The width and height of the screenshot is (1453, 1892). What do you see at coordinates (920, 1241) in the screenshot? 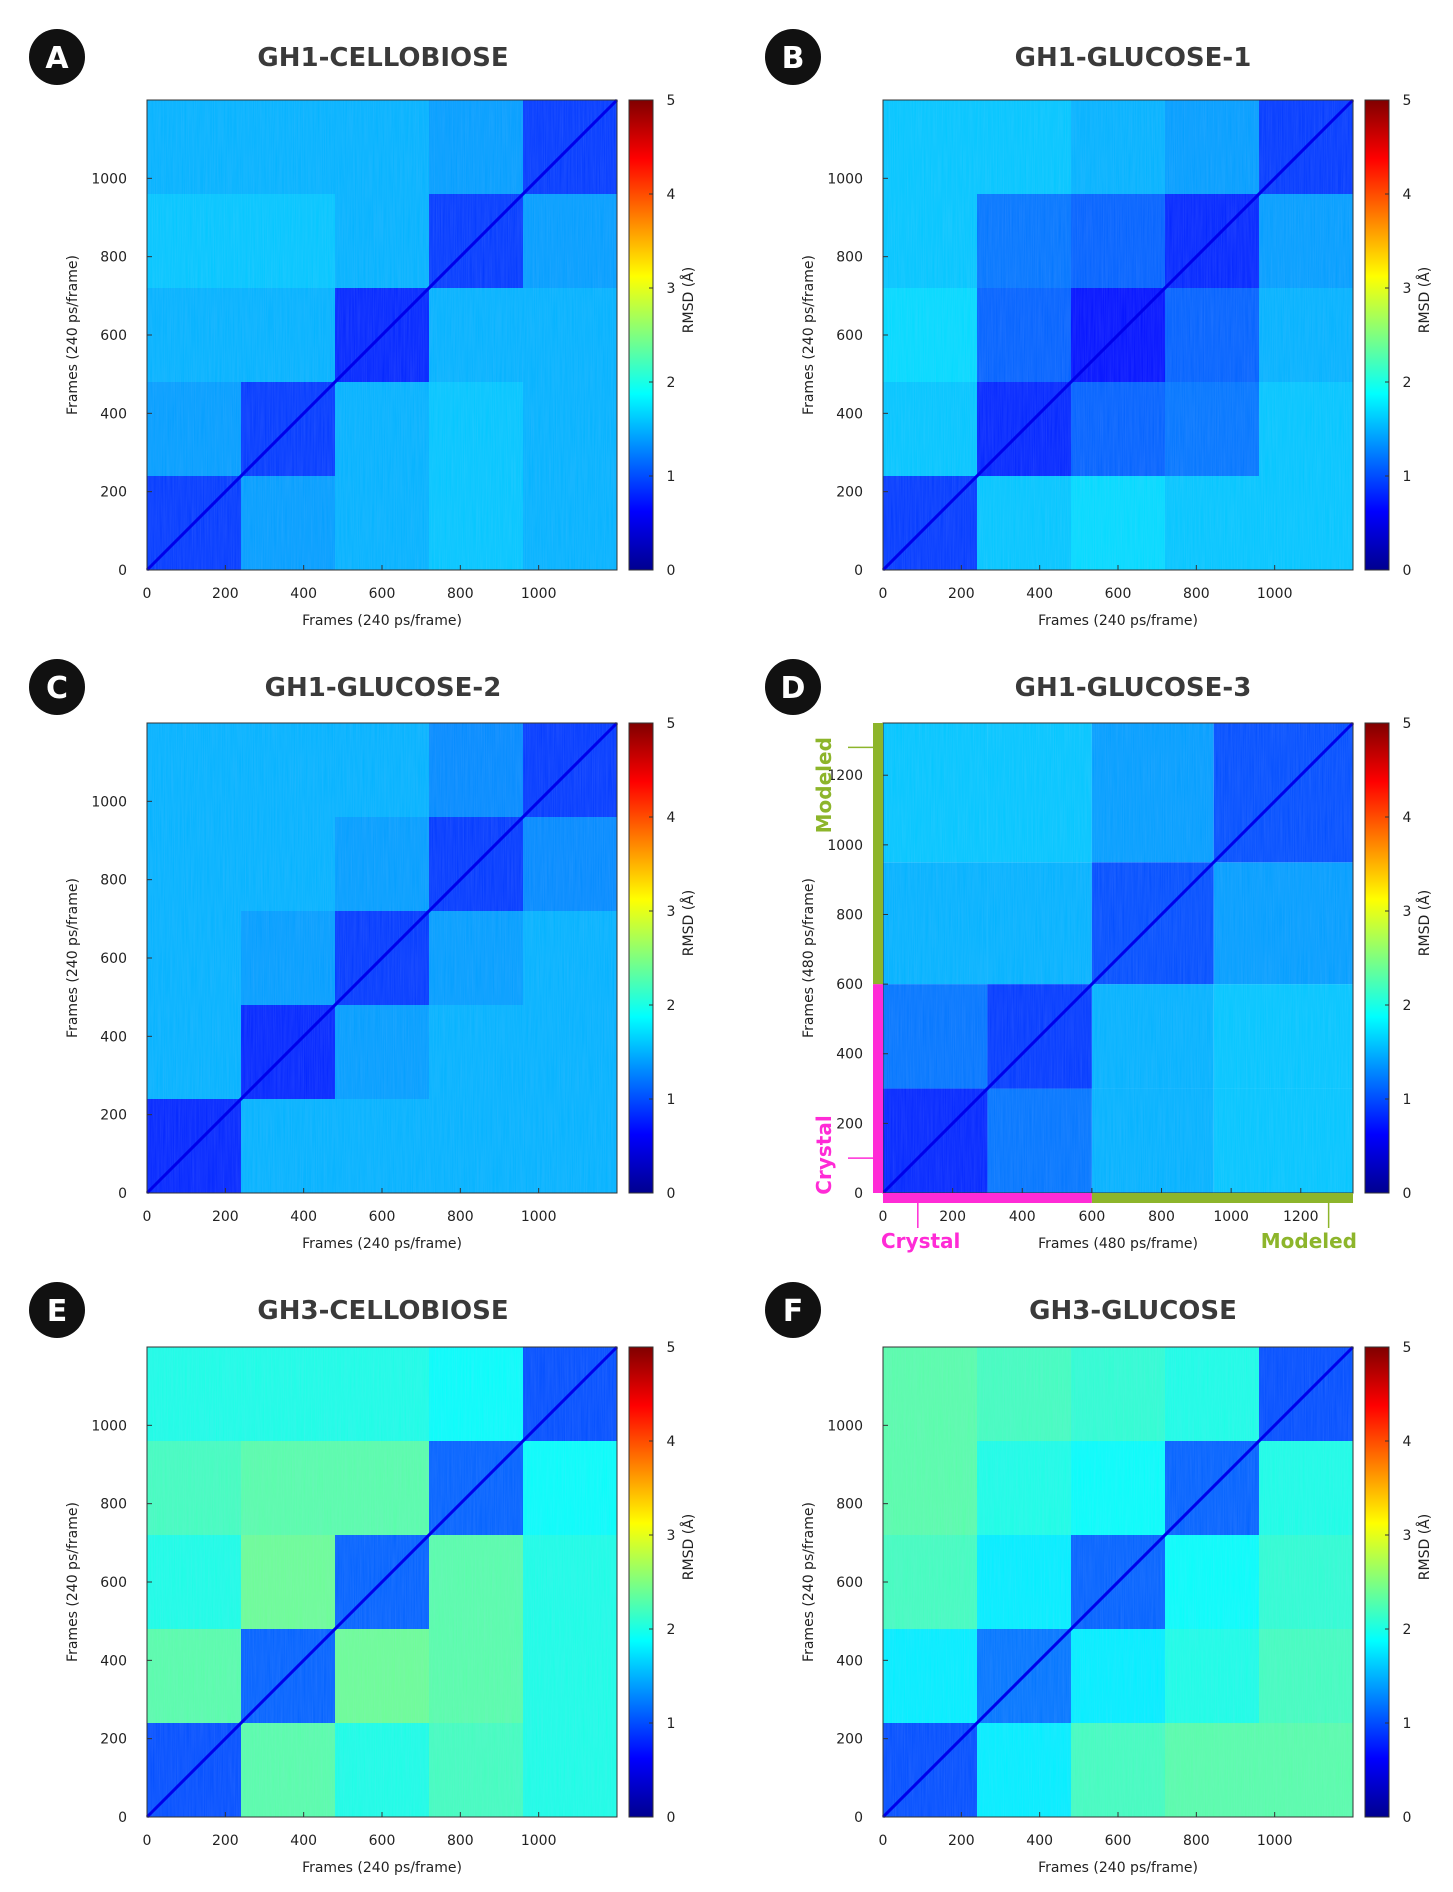
I see `x-segment-label: Crystal` at bounding box center [920, 1241].